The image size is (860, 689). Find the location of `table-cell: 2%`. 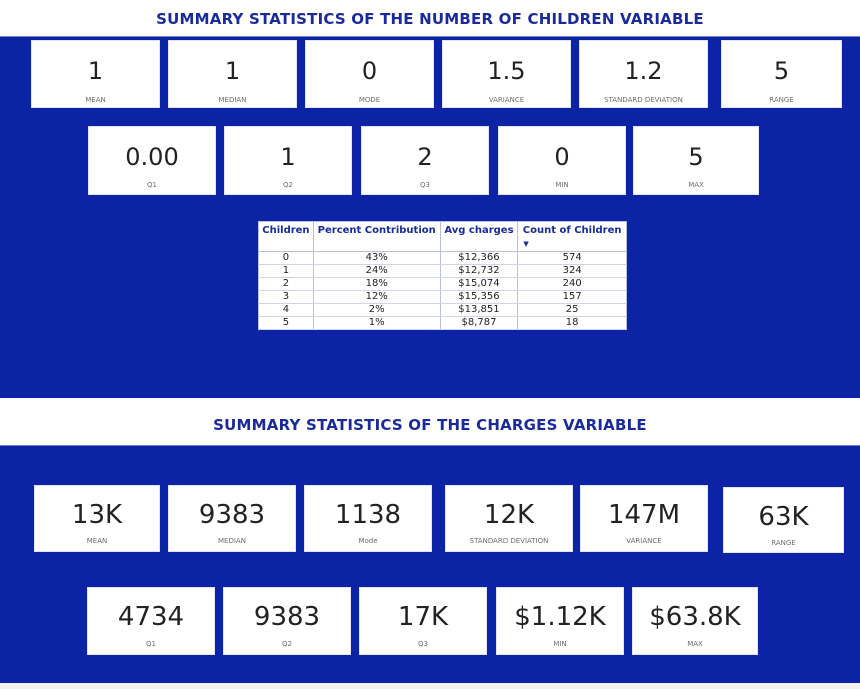

table-cell: 2% is located at coordinates (376, 310).